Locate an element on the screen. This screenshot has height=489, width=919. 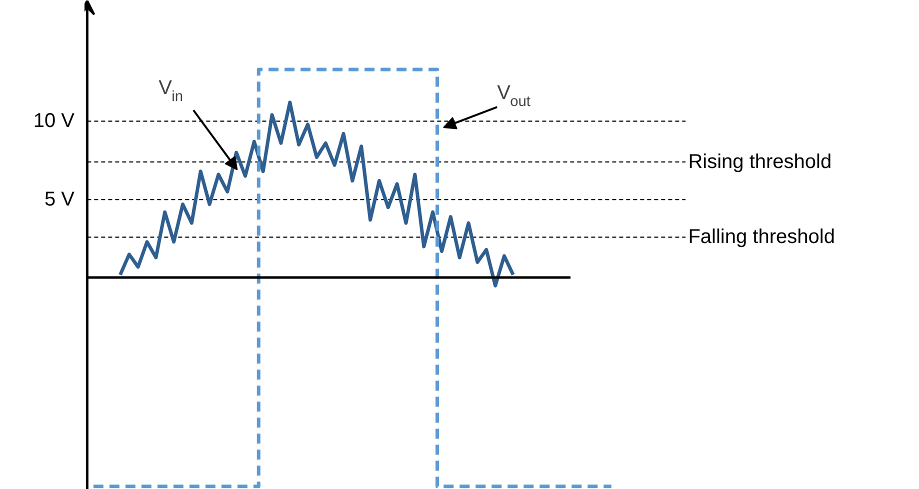
ref-line-label: Falling threshold is located at coordinates (761, 237).